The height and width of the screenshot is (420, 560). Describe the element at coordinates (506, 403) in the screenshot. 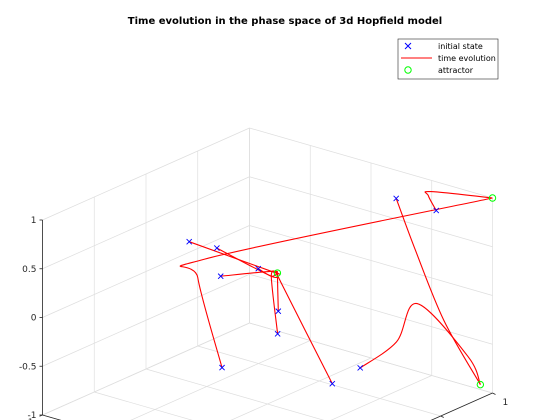

I see `y-tick-label: 1` at that location.